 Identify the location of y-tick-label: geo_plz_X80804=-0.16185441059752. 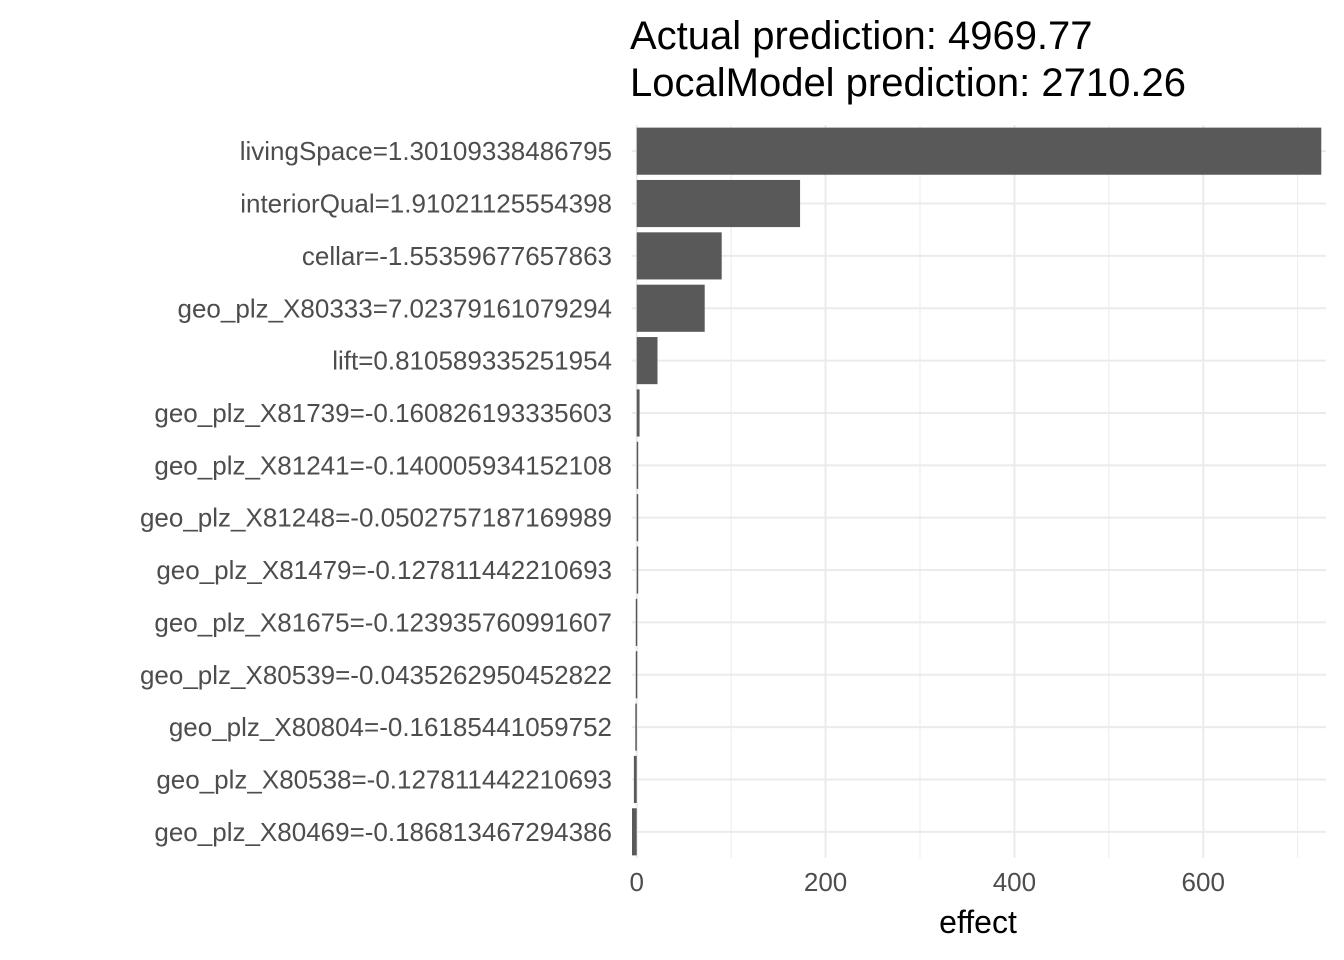
(390, 727).